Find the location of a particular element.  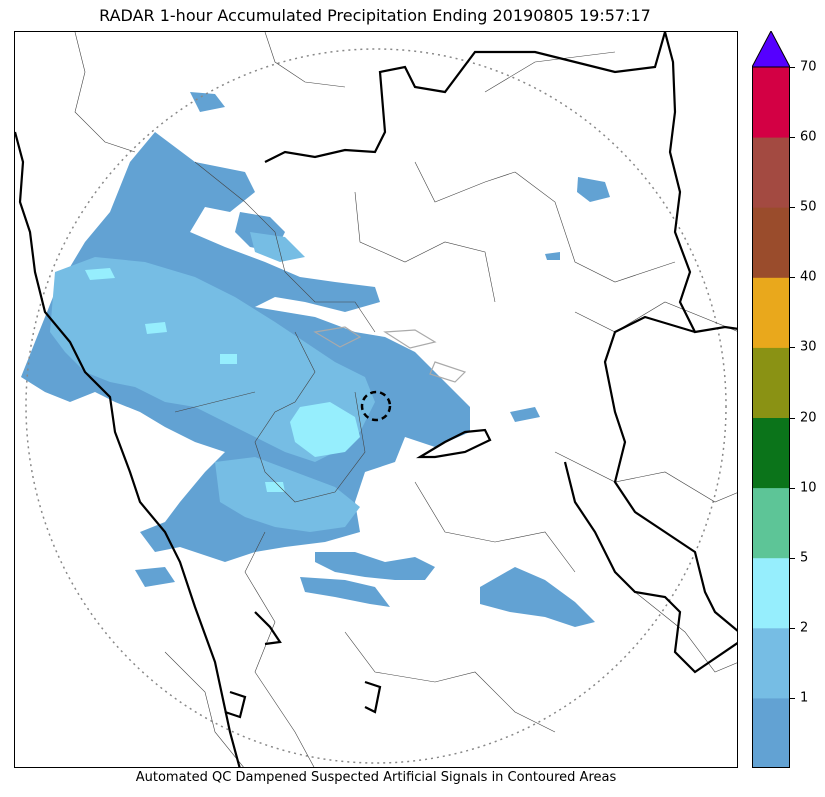

colorbar-extend-triangle is located at coordinates (771, 48).